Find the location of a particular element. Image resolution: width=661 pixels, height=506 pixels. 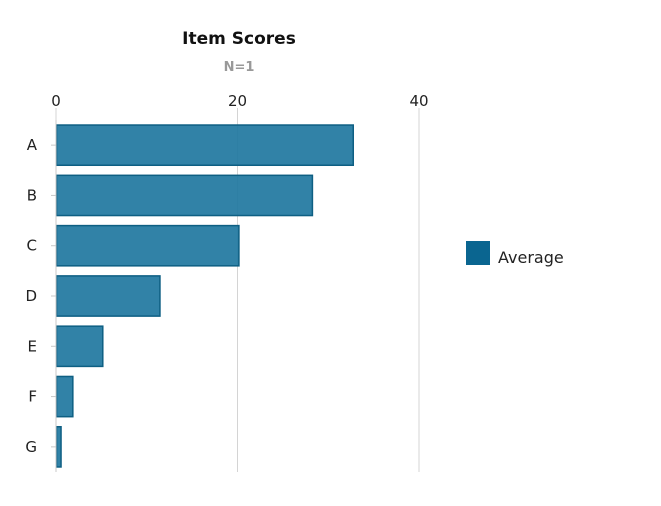

y-category-label-B: B is located at coordinates (32, 195).